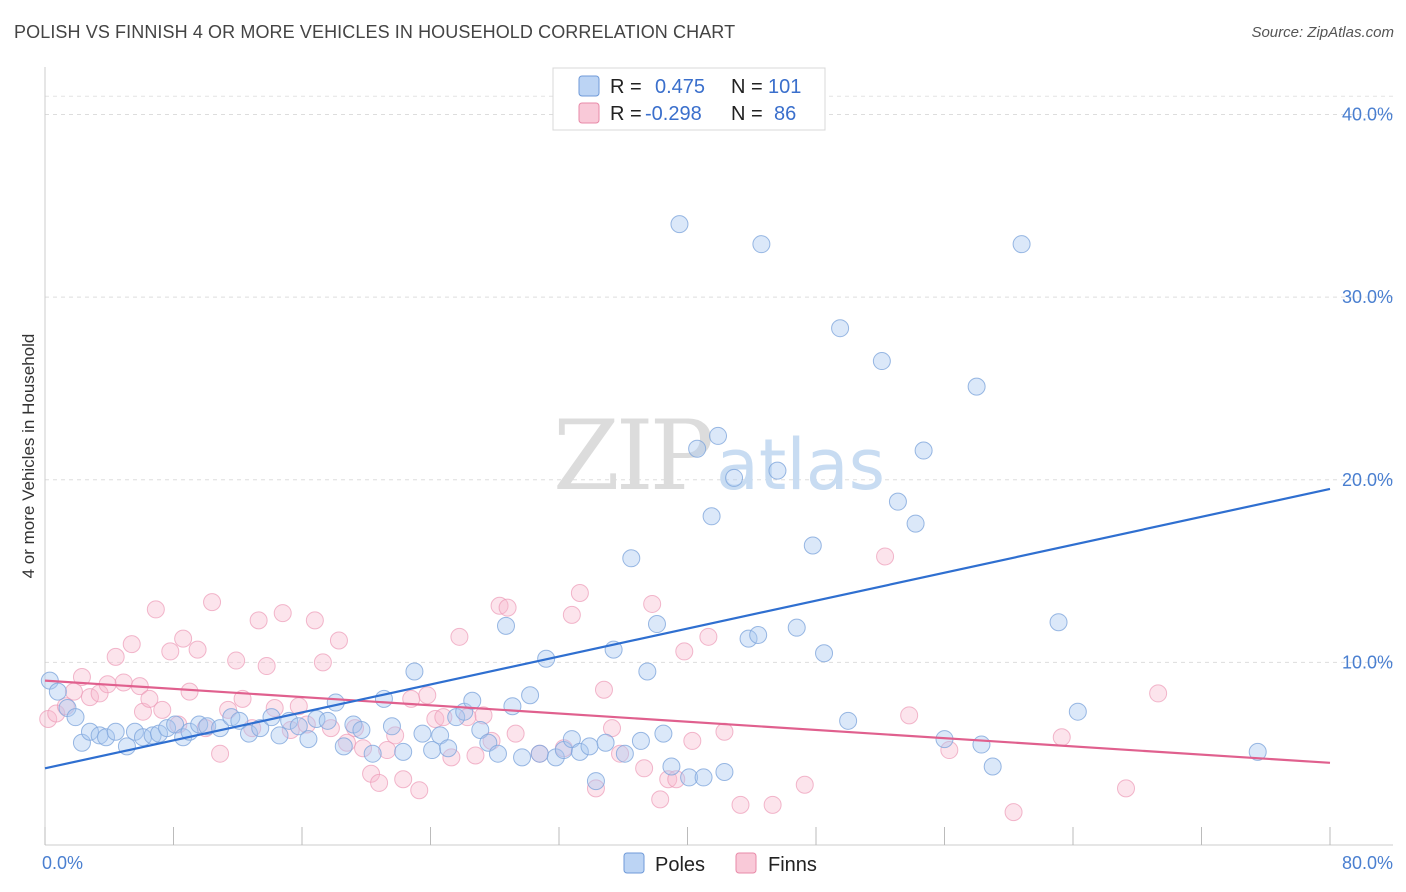  What do you see at coordinates (28, 456) in the screenshot?
I see `y-axis-label: 4 or more Vehicles in Household` at bounding box center [28, 456].